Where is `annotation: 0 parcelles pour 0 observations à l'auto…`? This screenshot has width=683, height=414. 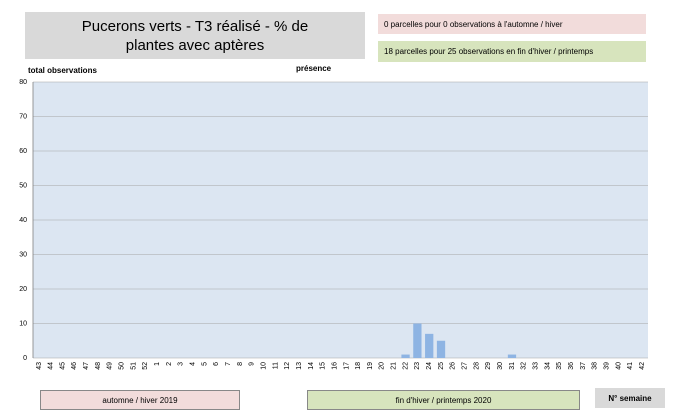 annotation: 0 parcelles pour 0 observations à l'auto… is located at coordinates (512, 24).